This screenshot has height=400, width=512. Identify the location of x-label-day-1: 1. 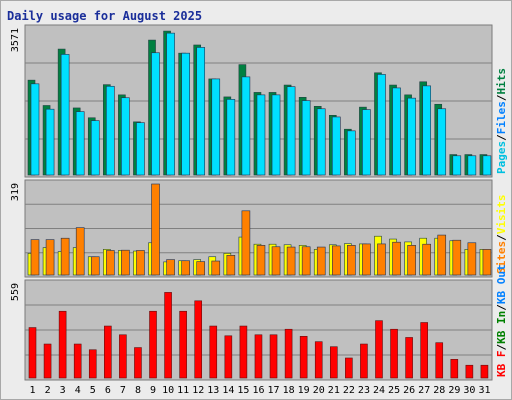
(33, 390).